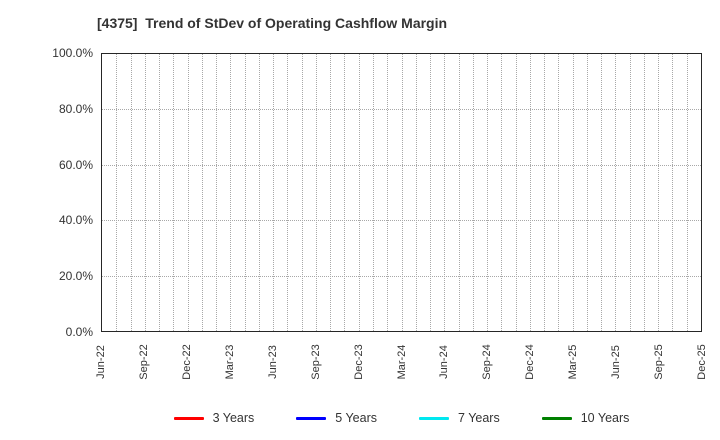 Image resolution: width=720 pixels, height=440 pixels. I want to click on legend-item: 7 Years, so click(459, 418).